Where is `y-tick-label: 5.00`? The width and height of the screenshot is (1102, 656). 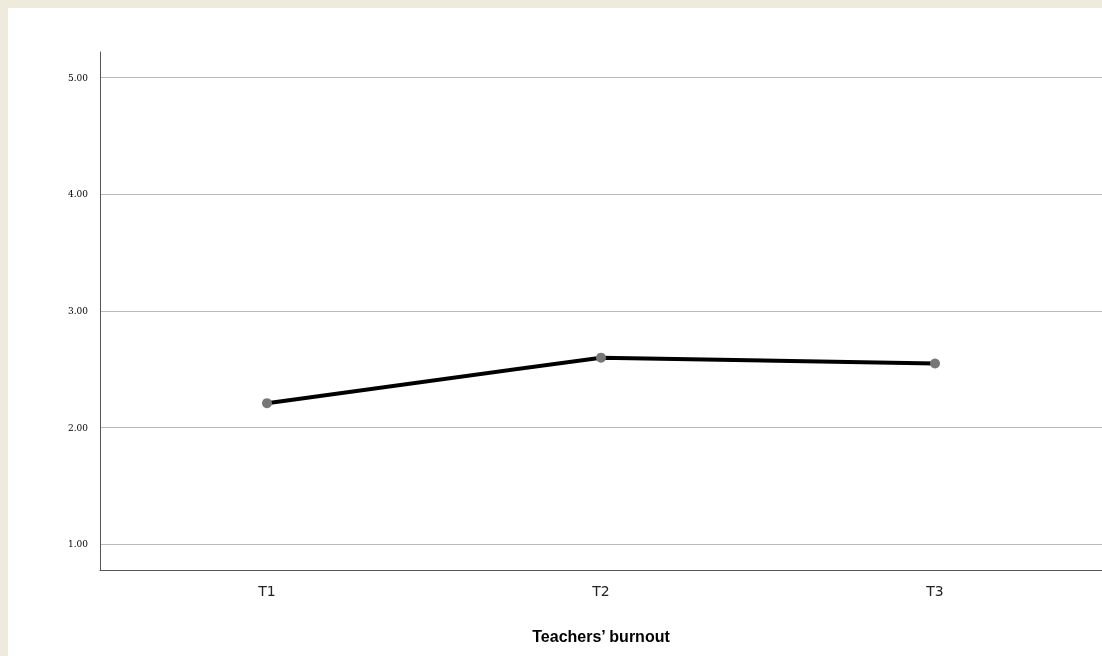 y-tick-label: 5.00 is located at coordinates (78, 77).